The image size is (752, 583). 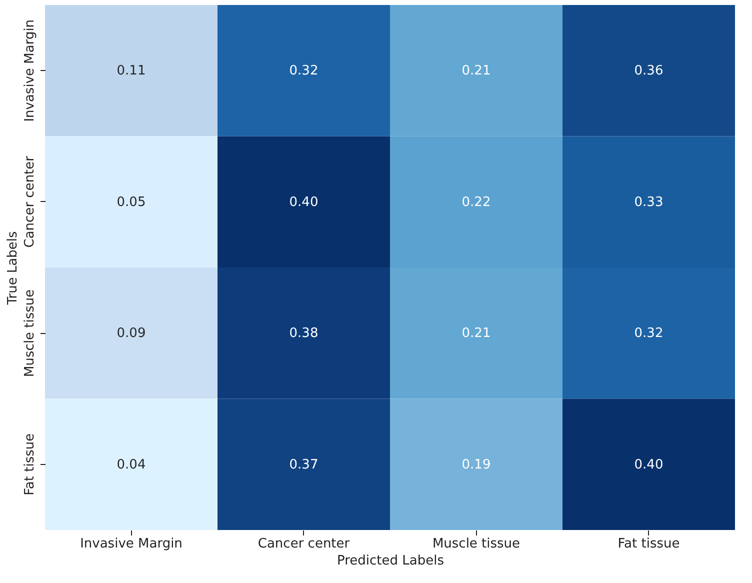 What do you see at coordinates (649, 202) in the screenshot?
I see `data-label: 0.33` at bounding box center [649, 202].